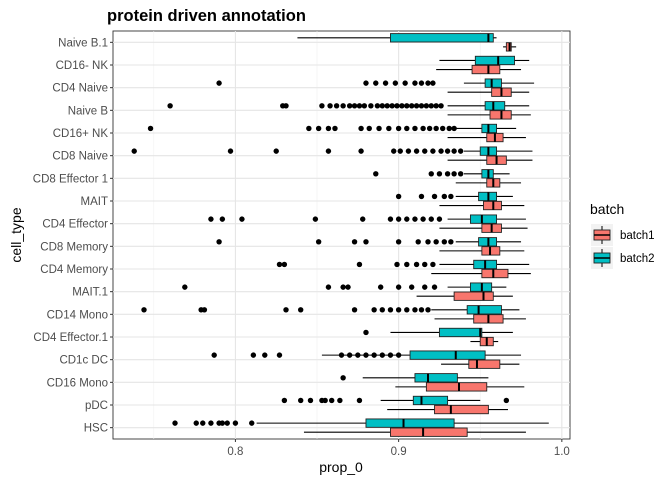 Image resolution: width=672 pixels, height=485 pixels. I want to click on y-tick-label: CD4 Effector.1, so click(70, 338).